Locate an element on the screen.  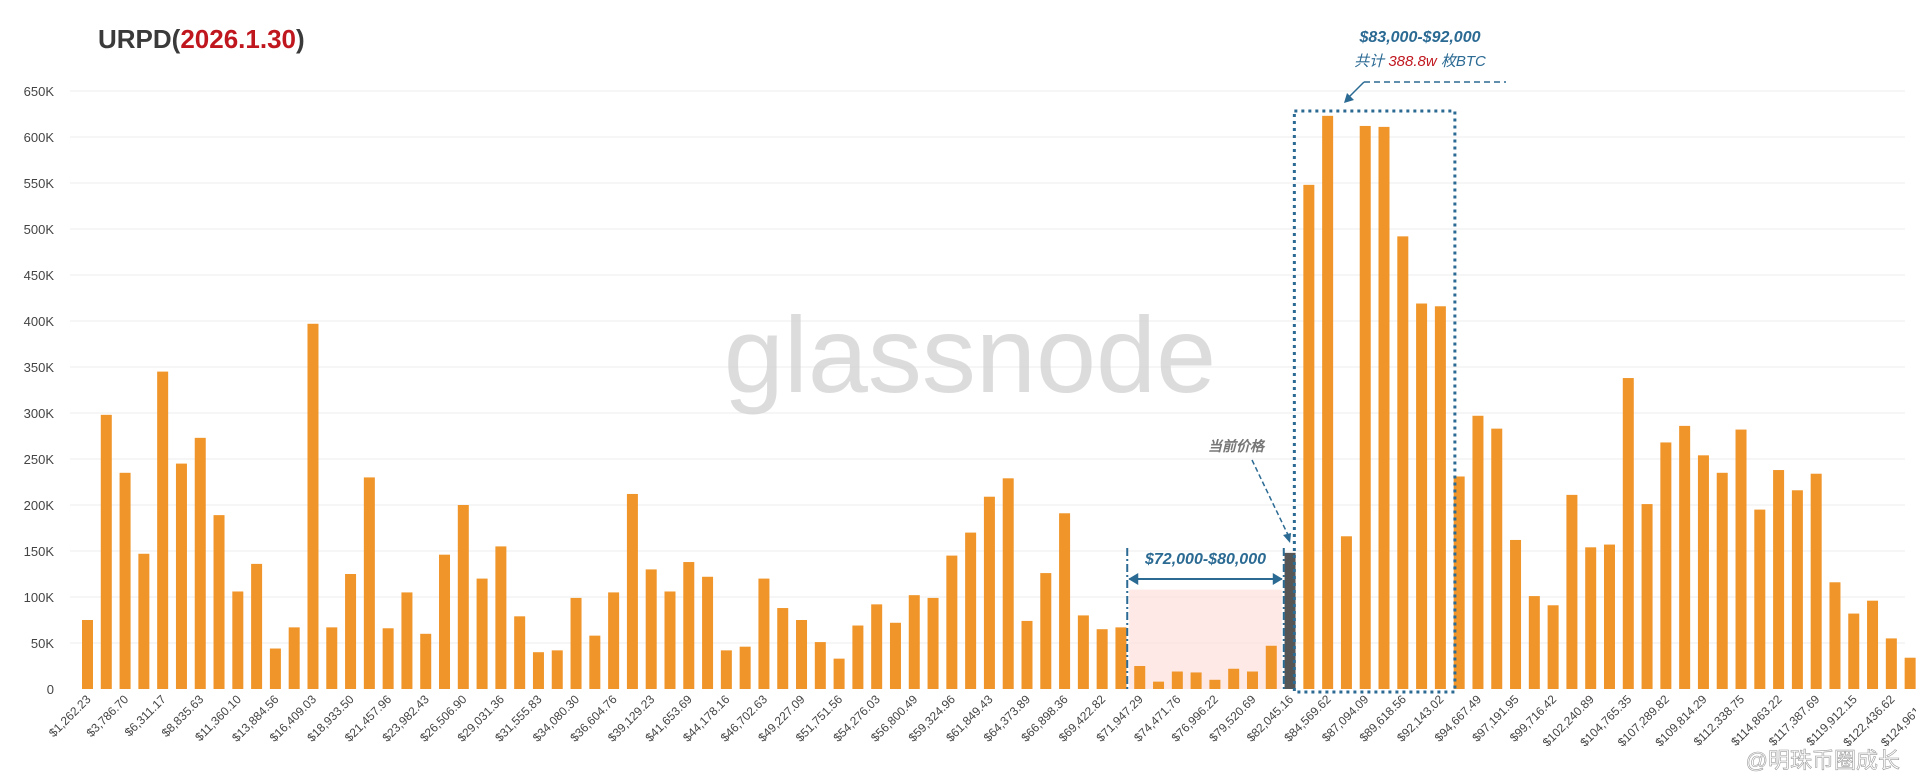
range-low-arrow-left-head is located at coordinates (1133, 579).